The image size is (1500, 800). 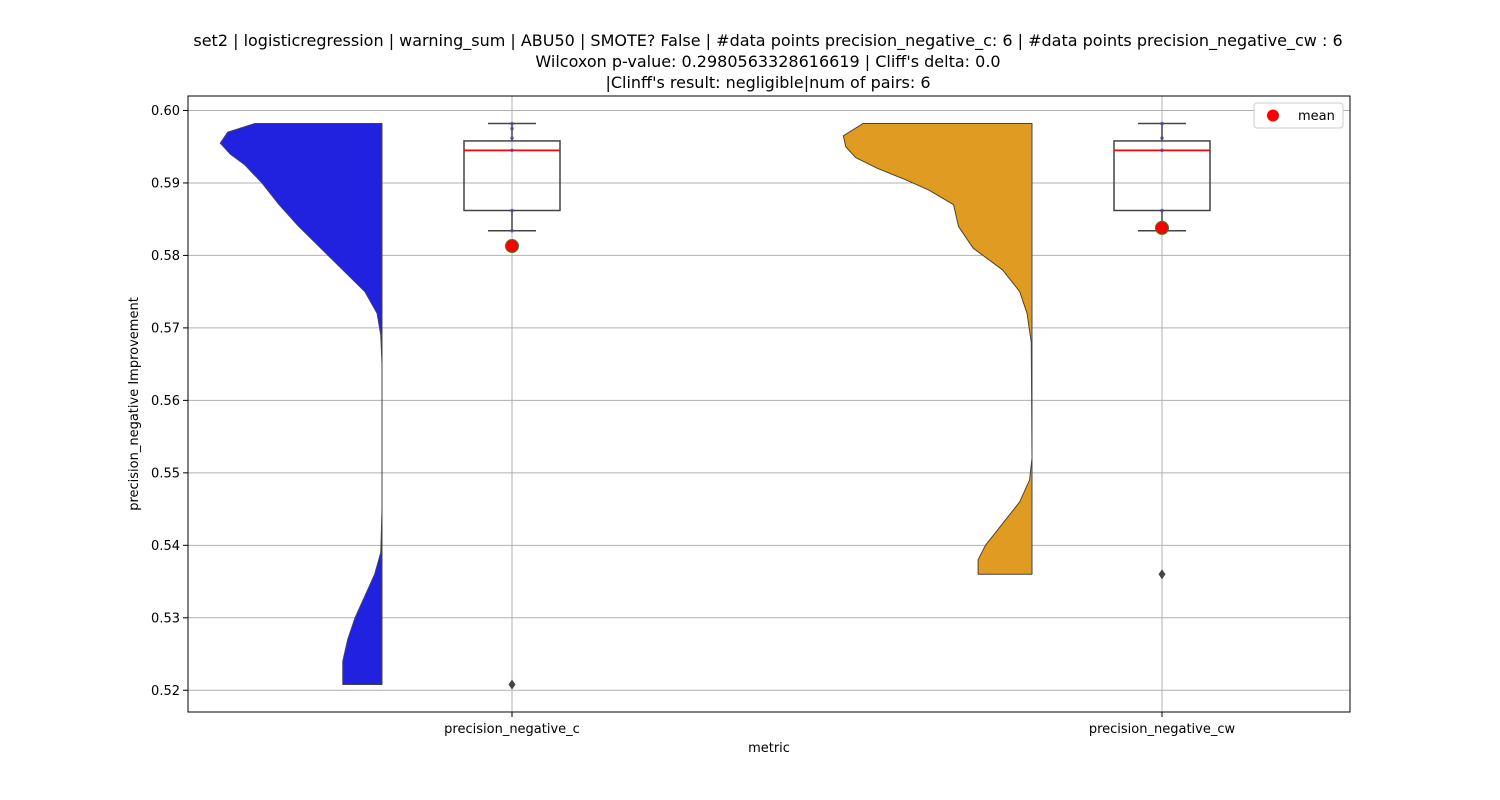 What do you see at coordinates (512, 729) in the screenshot?
I see `x-tick-label-0: precision_negative_c` at bounding box center [512, 729].